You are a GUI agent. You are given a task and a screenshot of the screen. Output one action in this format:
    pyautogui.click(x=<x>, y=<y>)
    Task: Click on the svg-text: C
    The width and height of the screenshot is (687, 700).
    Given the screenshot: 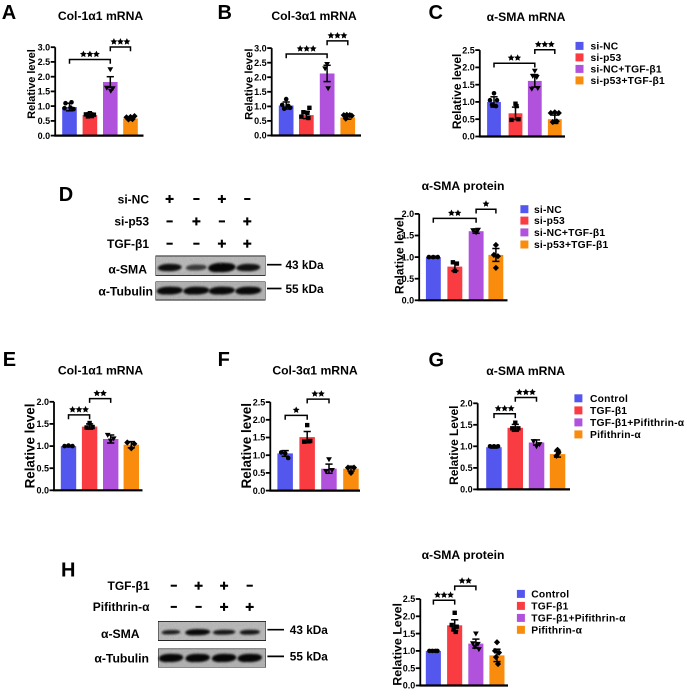 What is the action you would take?
    pyautogui.click(x=436, y=13)
    